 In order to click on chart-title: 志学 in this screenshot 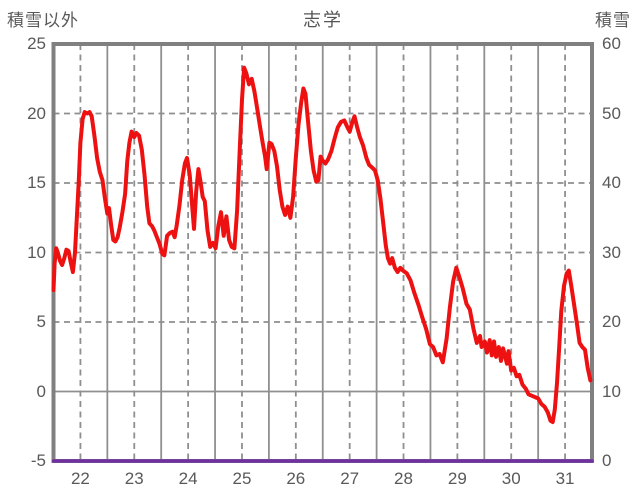, I will do `click(323, 20)`.